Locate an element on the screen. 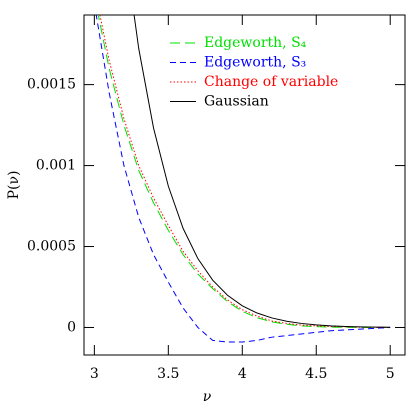 This screenshot has width=415, height=415. y-axis-label: P(ν) is located at coordinates (14, 185).